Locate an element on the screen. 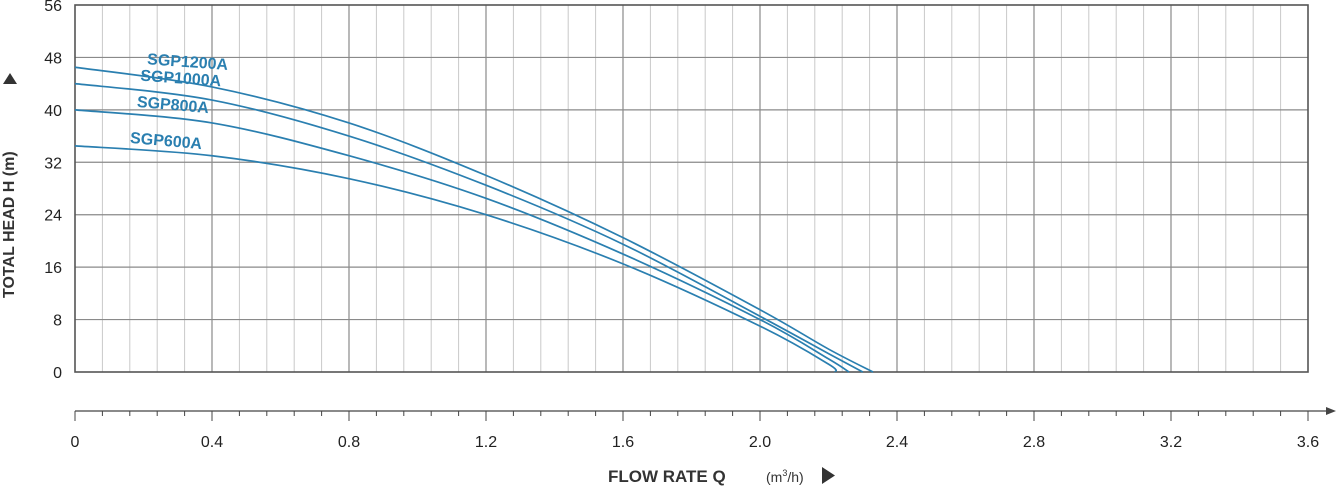  y-axis-arrow-icon is located at coordinates (10, 78).